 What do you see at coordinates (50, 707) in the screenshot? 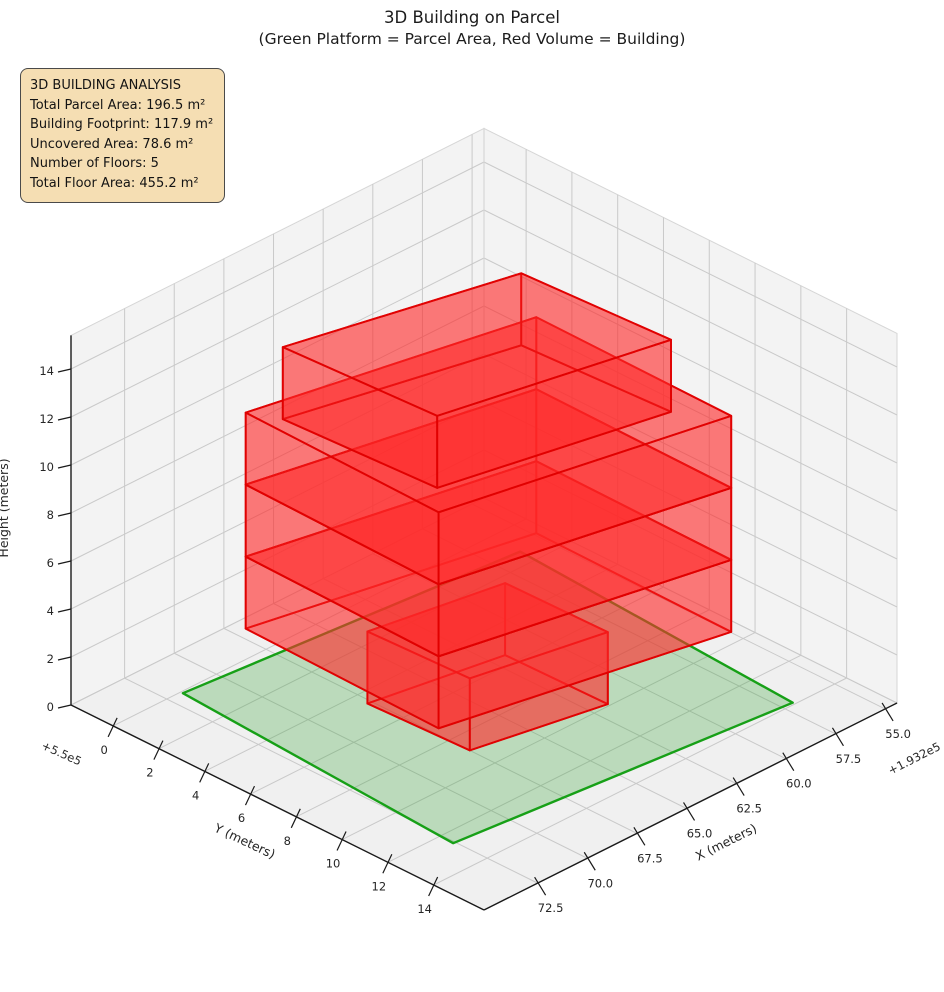
I see `z-tick-label: 0` at bounding box center [50, 707].